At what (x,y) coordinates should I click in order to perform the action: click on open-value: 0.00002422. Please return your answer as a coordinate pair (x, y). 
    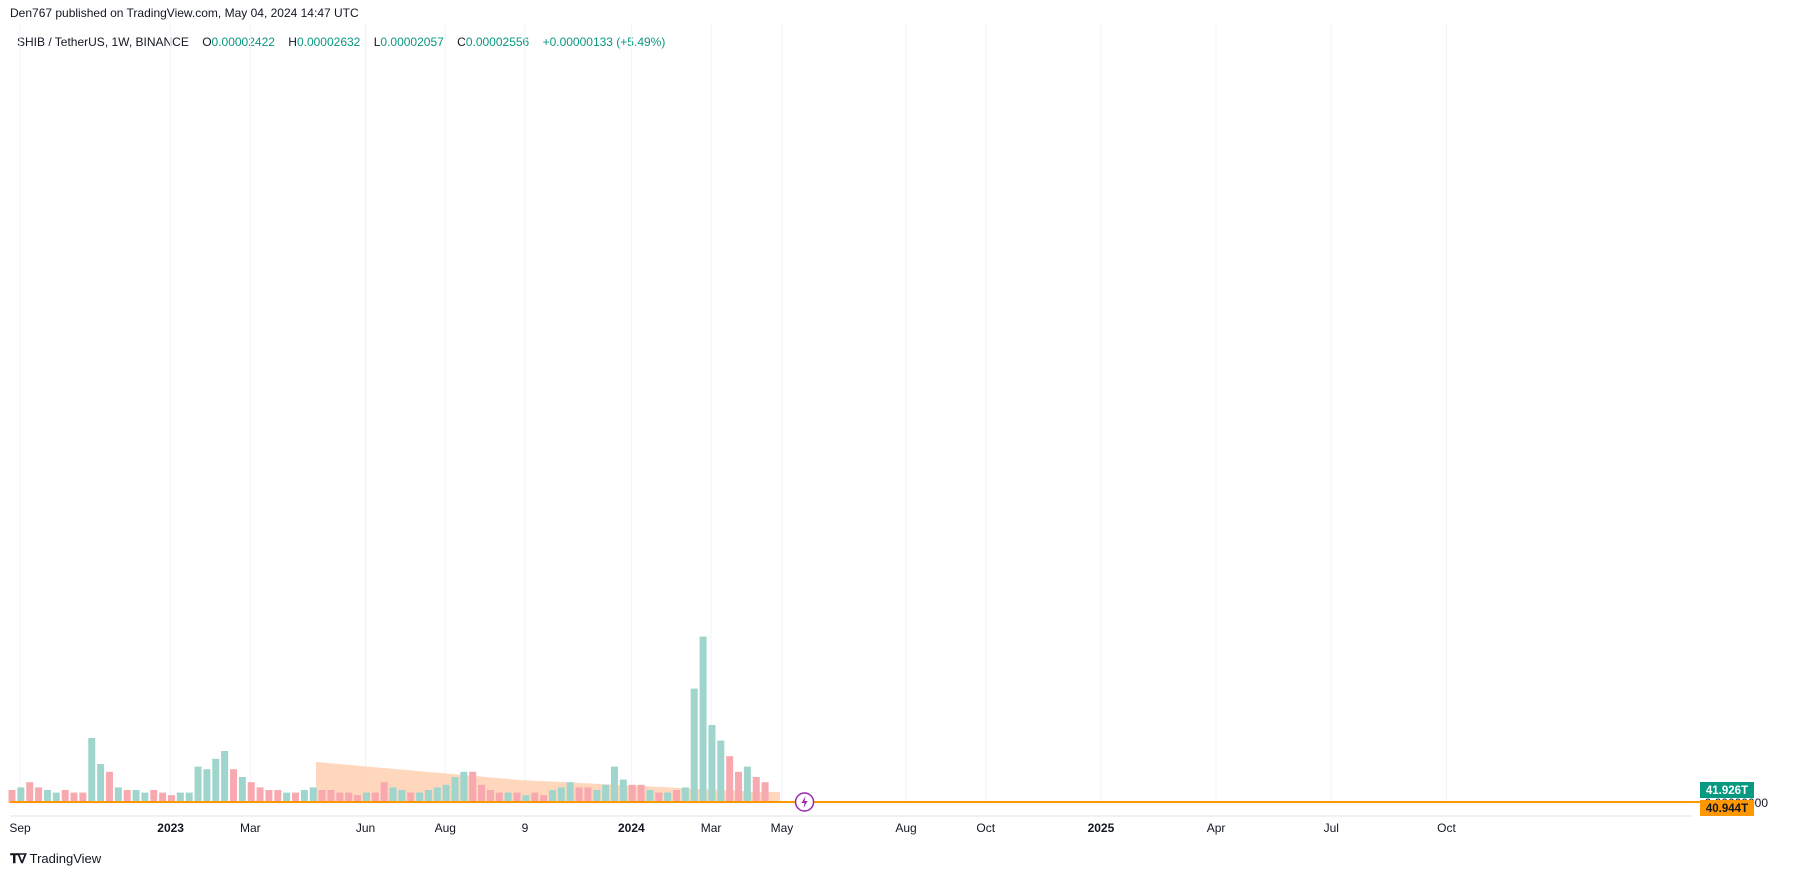
    Looking at the image, I should click on (243, 42).